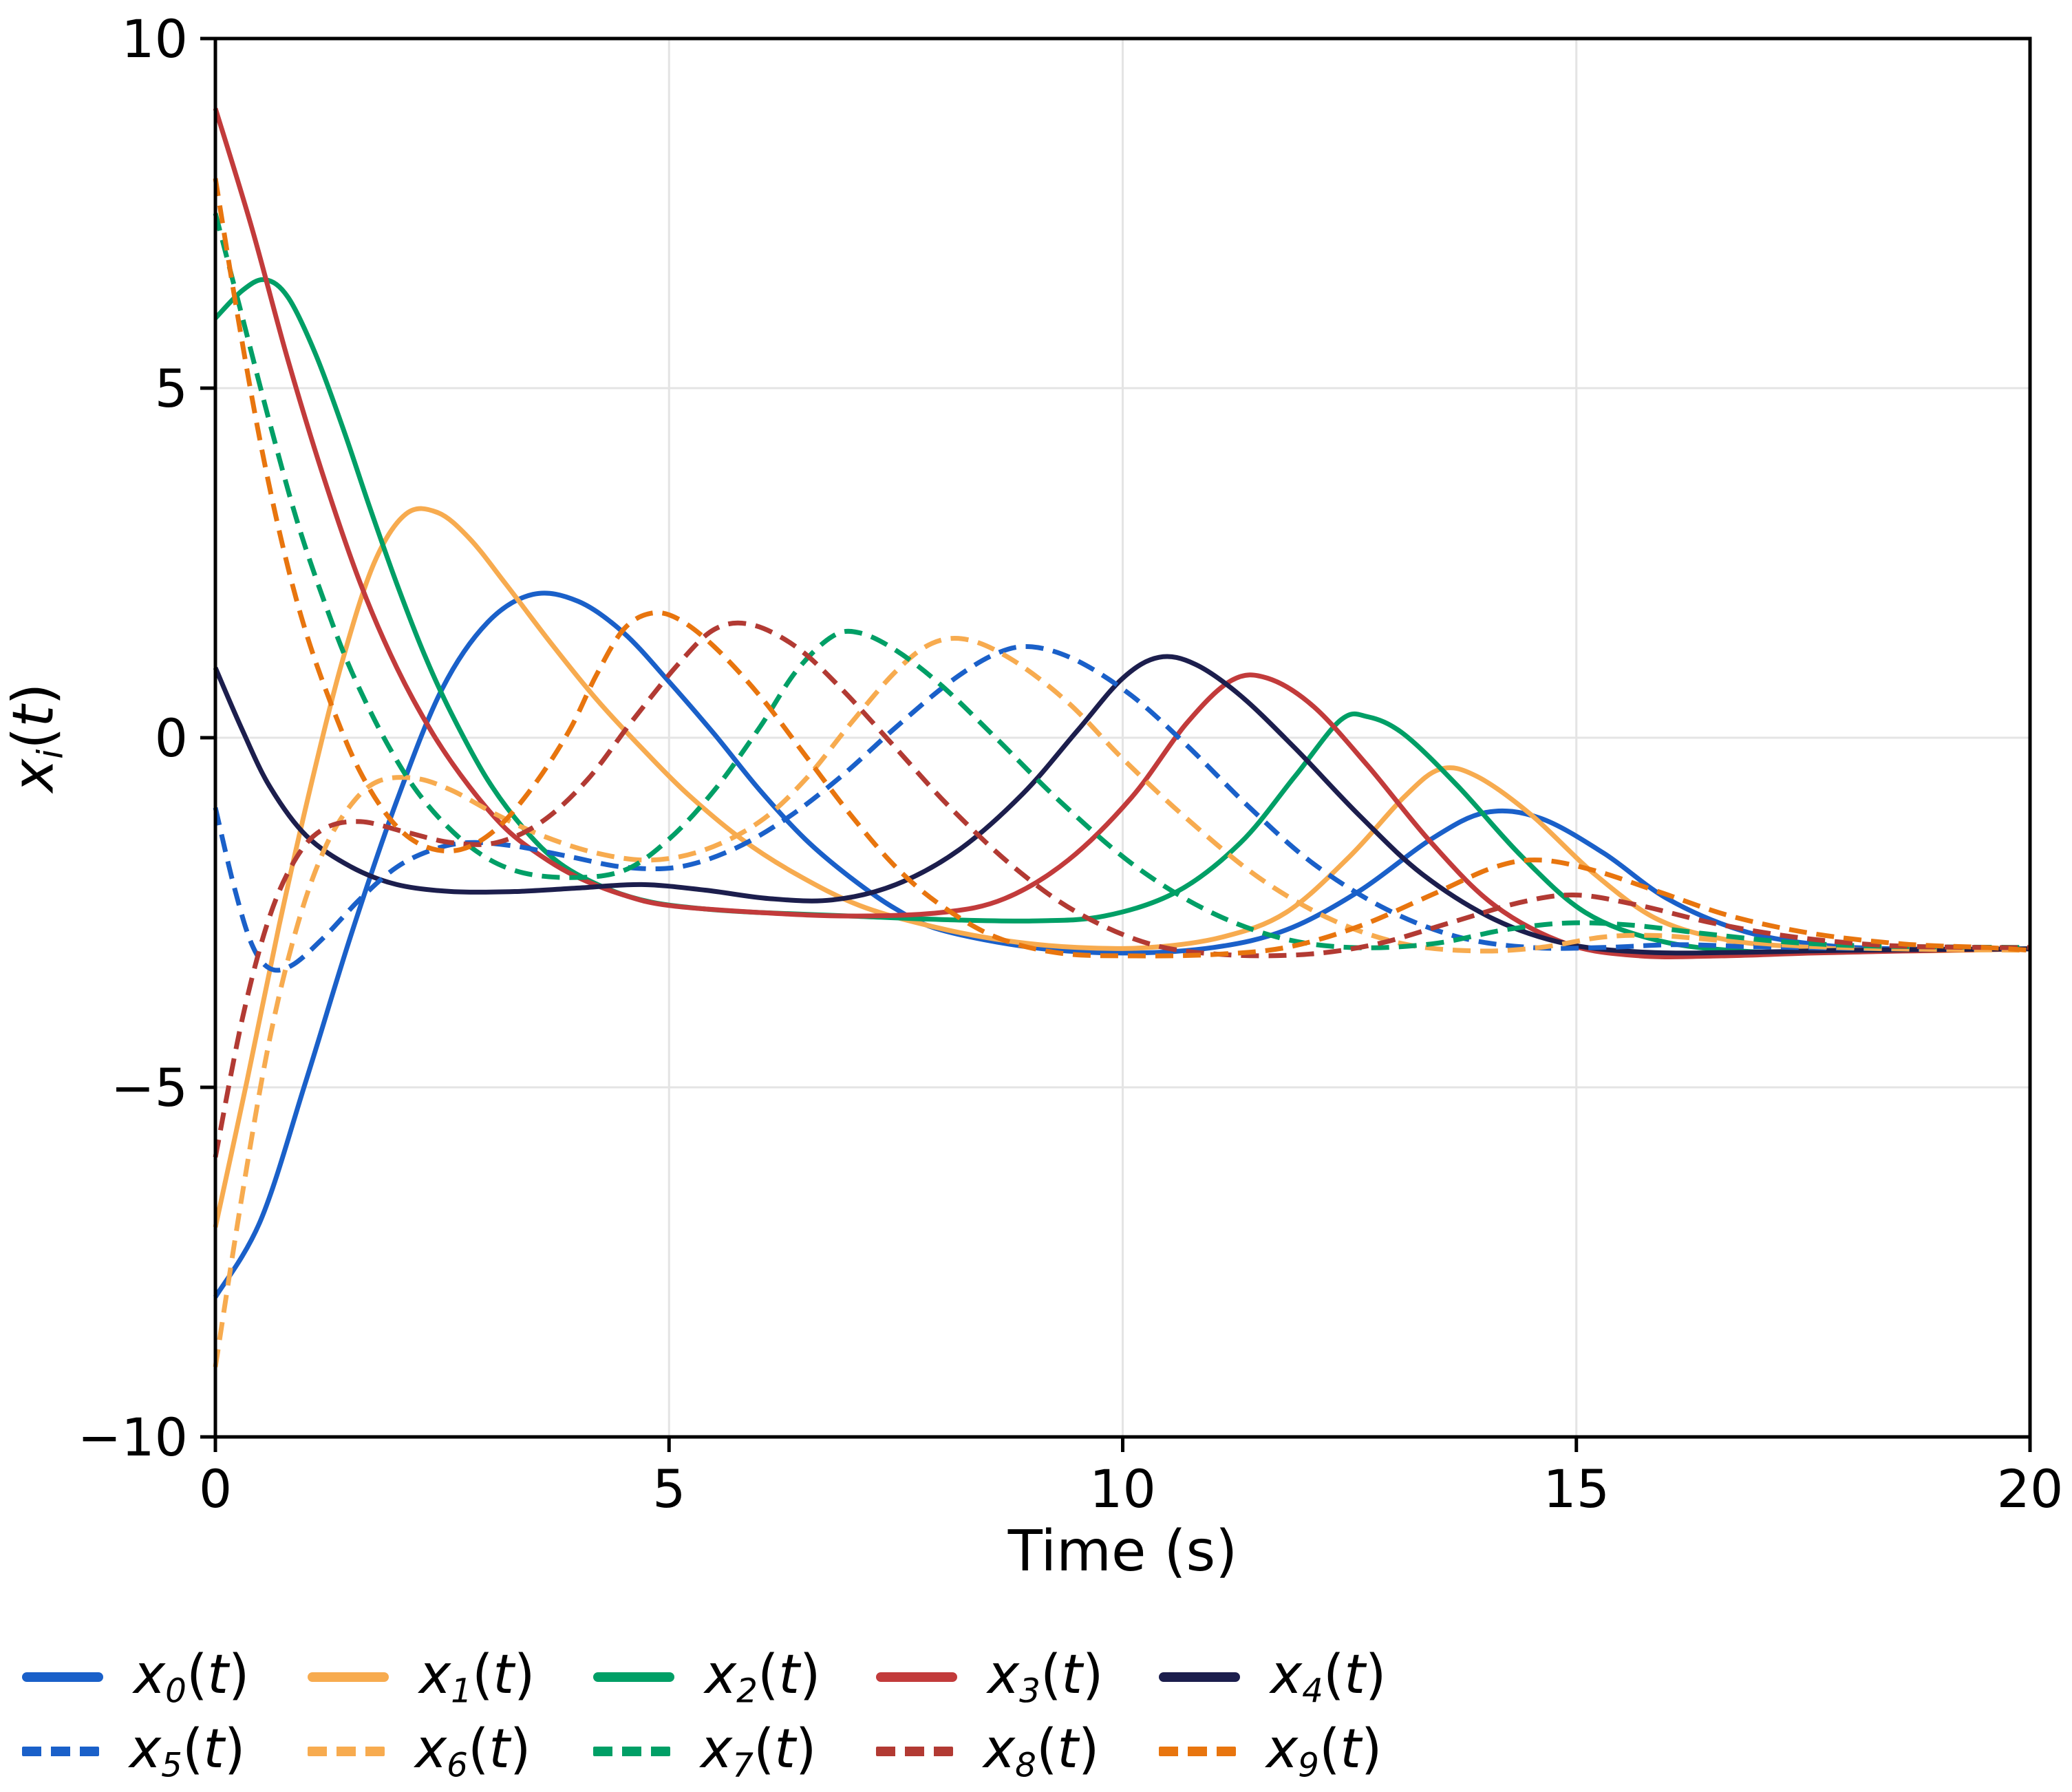 The height and width of the screenshot is (1792, 2072). What do you see at coordinates (1576, 1489) in the screenshot?
I see `x-tick-label-15: 15` at bounding box center [1576, 1489].